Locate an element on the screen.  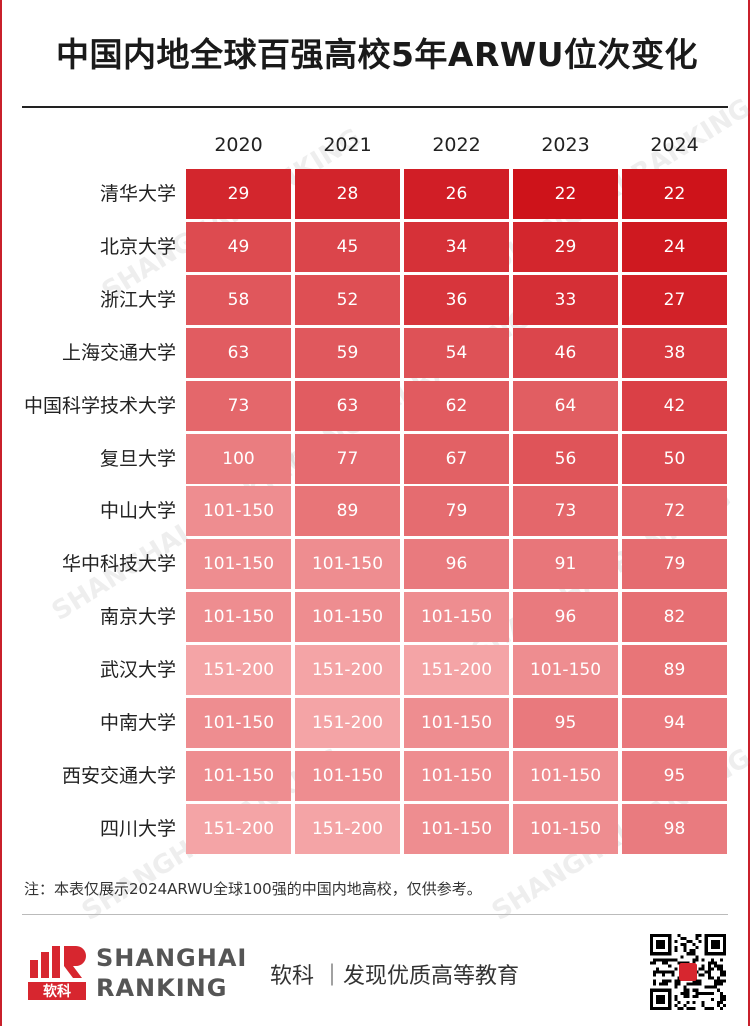
heatmap-cell: 49 is located at coordinates (238, 247).